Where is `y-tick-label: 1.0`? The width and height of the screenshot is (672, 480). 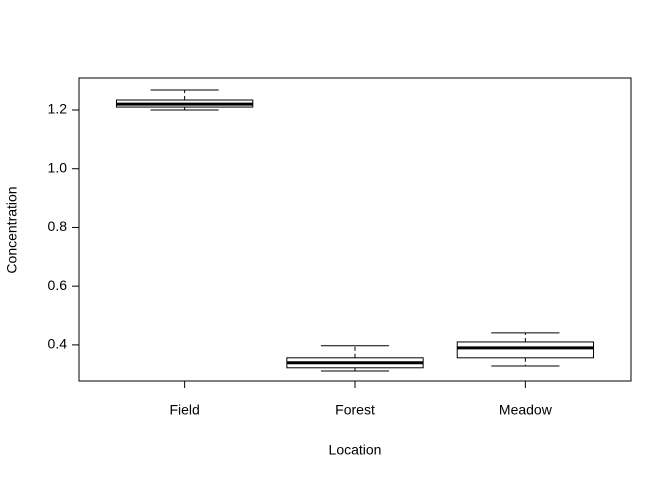 y-tick-label: 1.0 is located at coordinates (58, 167).